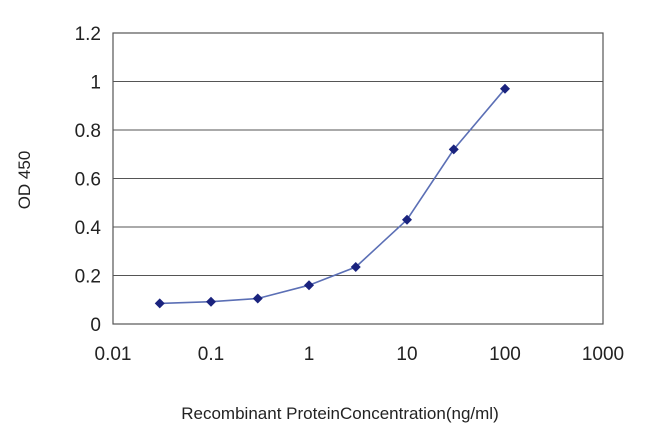 This screenshot has height=439, width=650. What do you see at coordinates (88, 277) in the screenshot?
I see `y-tick-label: 0.2` at bounding box center [88, 277].